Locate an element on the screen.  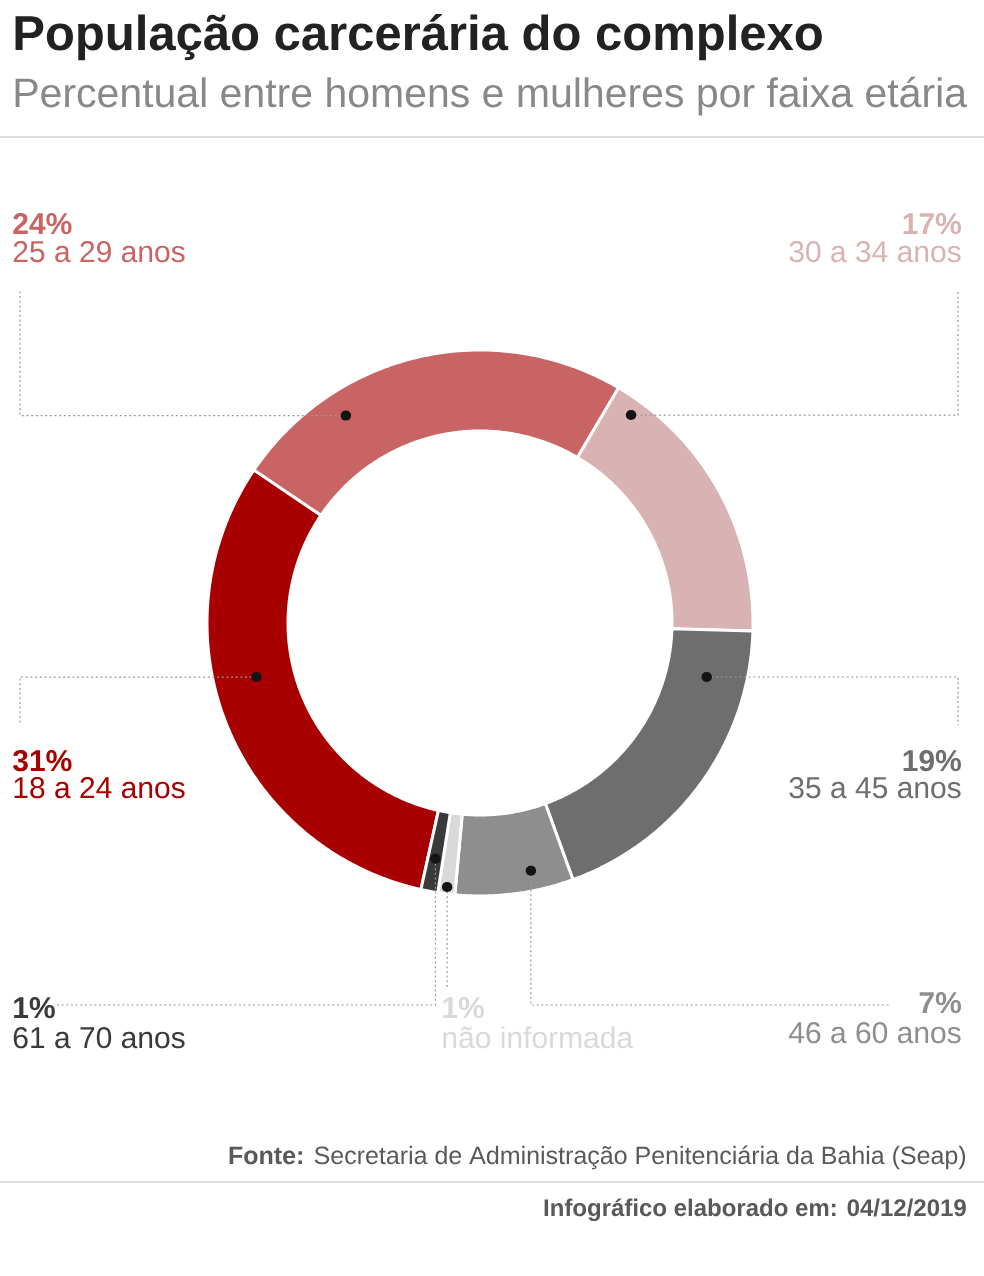
text: Fonte: Secretaria de Administração Penitenciária da Bahia (Seap) is located at coordinates (597, 1157).